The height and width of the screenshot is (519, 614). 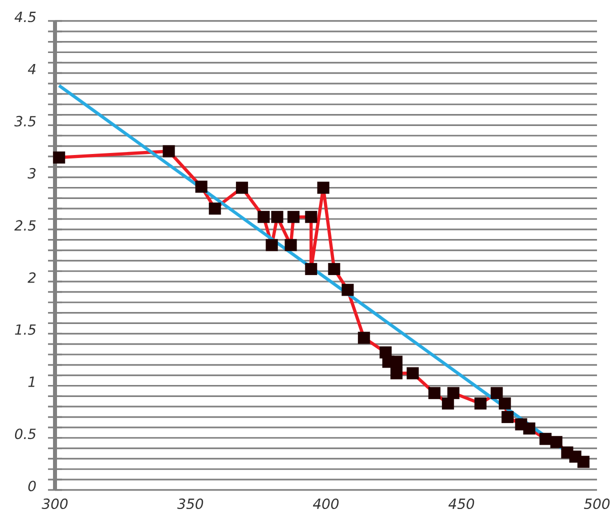 What do you see at coordinates (32, 486) in the screenshot?
I see `y-tick-label: 0` at bounding box center [32, 486].